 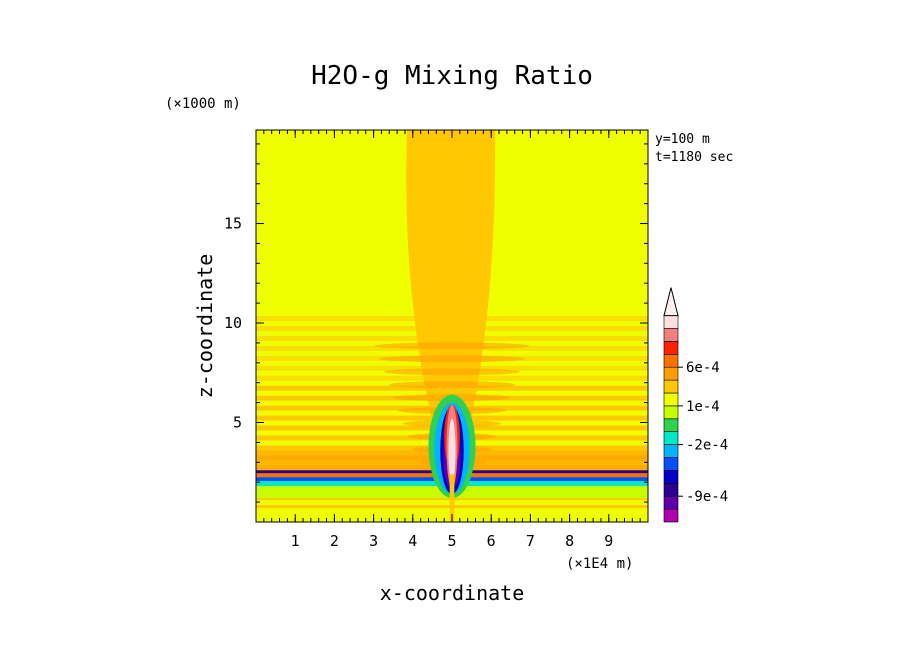 I want to click on y-tick-label: 5, so click(x=237, y=423).